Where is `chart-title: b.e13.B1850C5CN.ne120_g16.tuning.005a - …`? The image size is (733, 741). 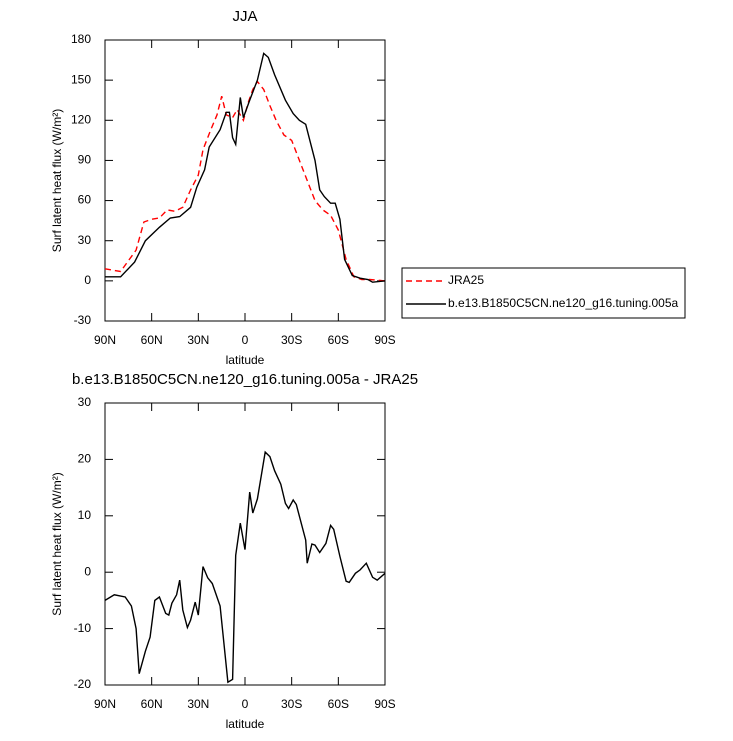 chart-title: b.e13.B1850C5CN.ne120_g16.tuning.005a - … is located at coordinates (245, 379).